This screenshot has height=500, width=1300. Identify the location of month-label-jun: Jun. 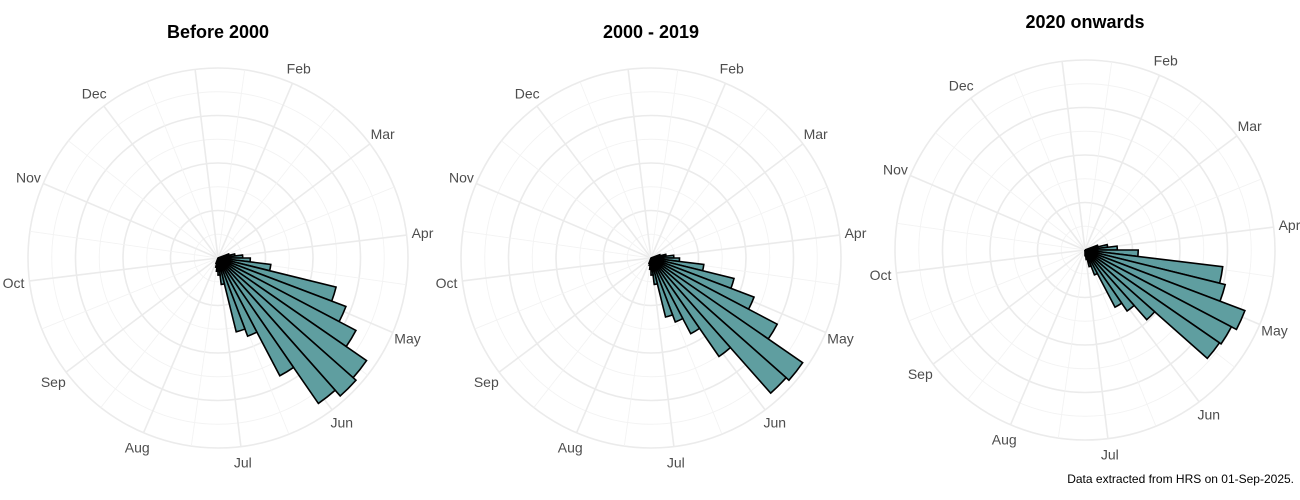
(774, 423).